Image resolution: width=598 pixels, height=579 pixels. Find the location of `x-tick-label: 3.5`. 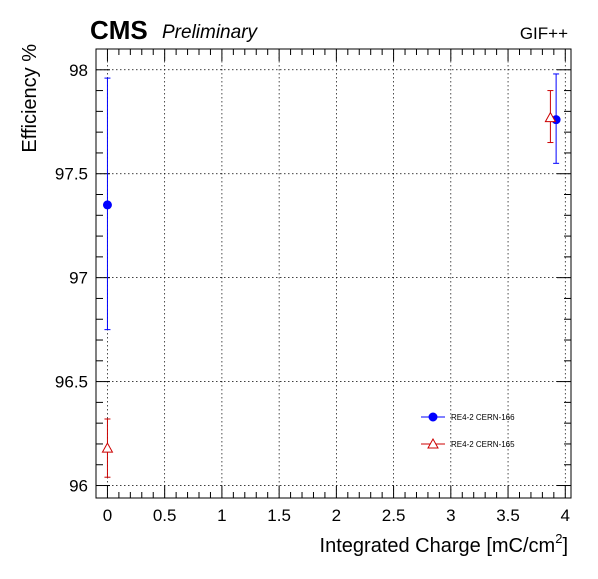

x-tick-label: 3.5 is located at coordinates (508, 515).